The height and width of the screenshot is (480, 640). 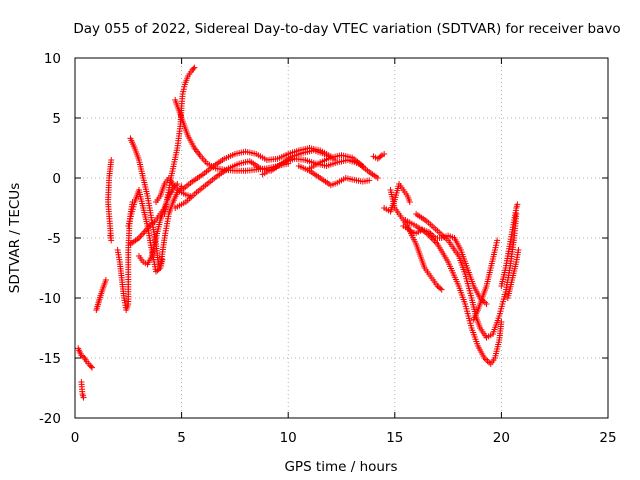 What do you see at coordinates (394, 438) in the screenshot?
I see `x-tick-label: 15` at bounding box center [394, 438].